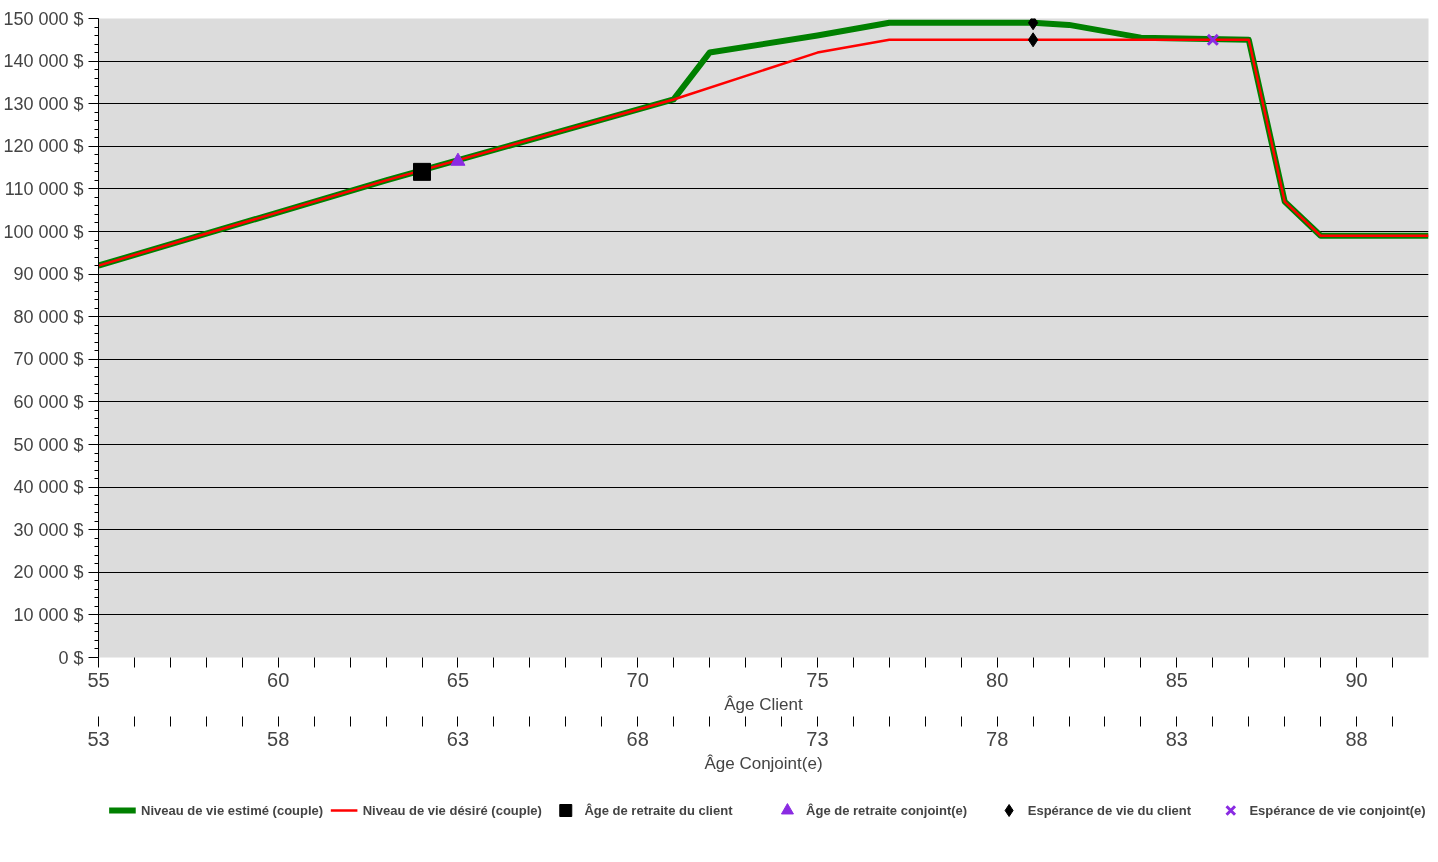 The height and width of the screenshot is (862, 1438). I want to click on x-tick-label: 55, so click(98, 679).